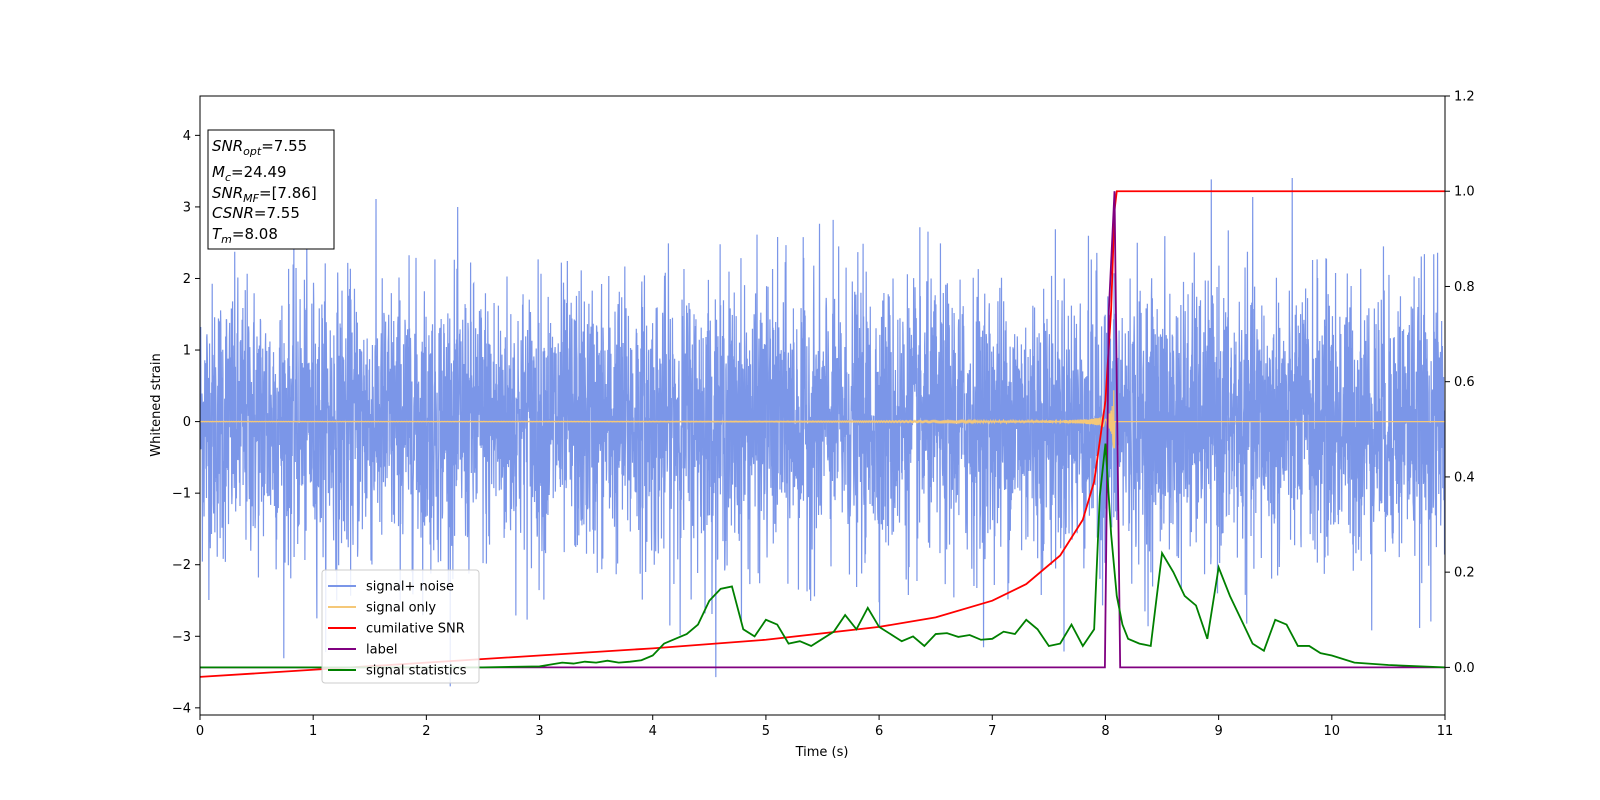  I want to click on y2-tick-label: 0.0, so click(1464, 668).